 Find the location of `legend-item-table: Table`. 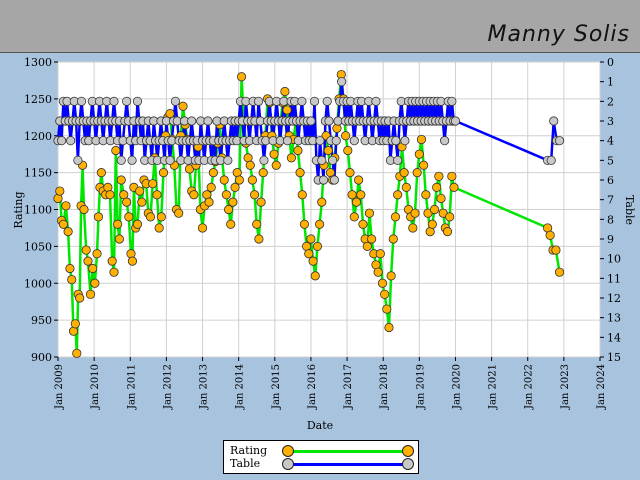

legend-item-table: Table is located at coordinates (322, 464).